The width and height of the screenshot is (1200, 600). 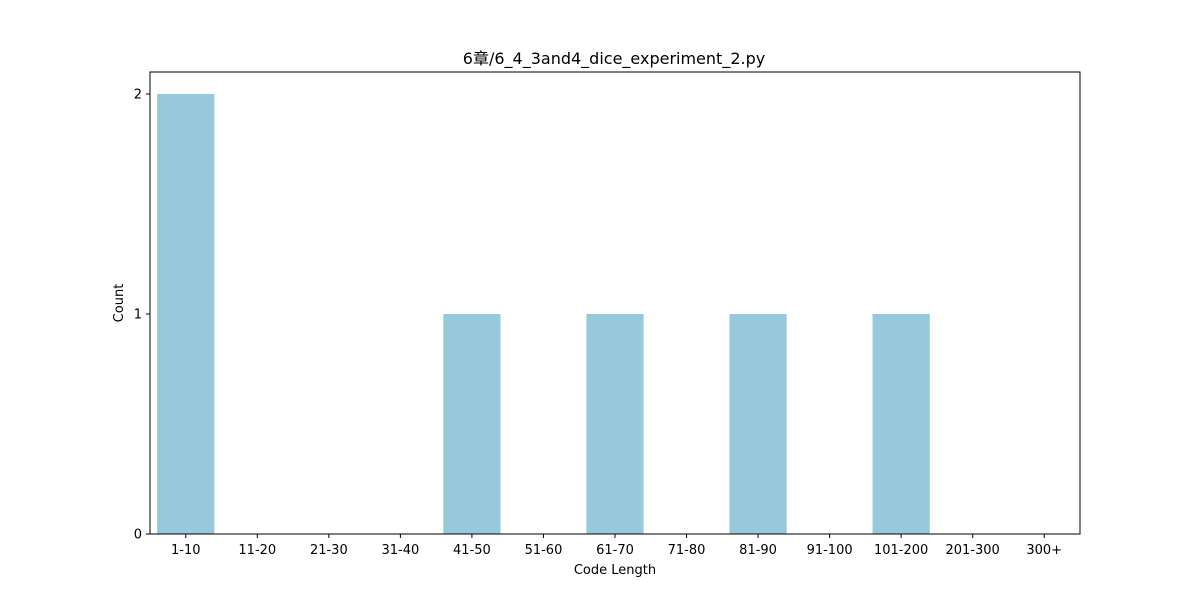 I want to click on x-axis-label: Code Length, so click(x=615, y=570).